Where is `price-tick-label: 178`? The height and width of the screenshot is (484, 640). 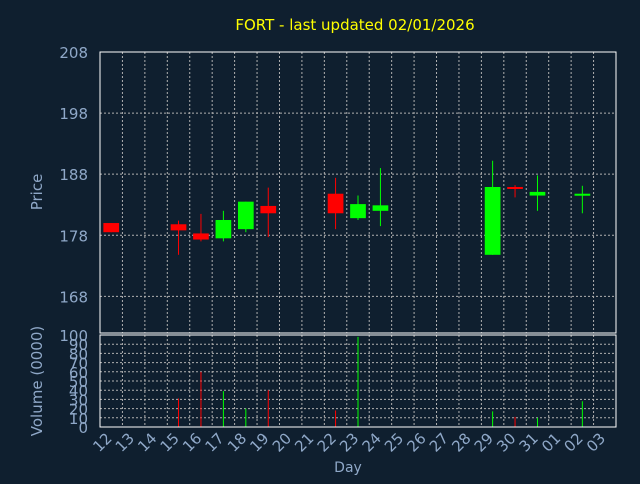
price-tick-label: 178 is located at coordinates (73, 236).